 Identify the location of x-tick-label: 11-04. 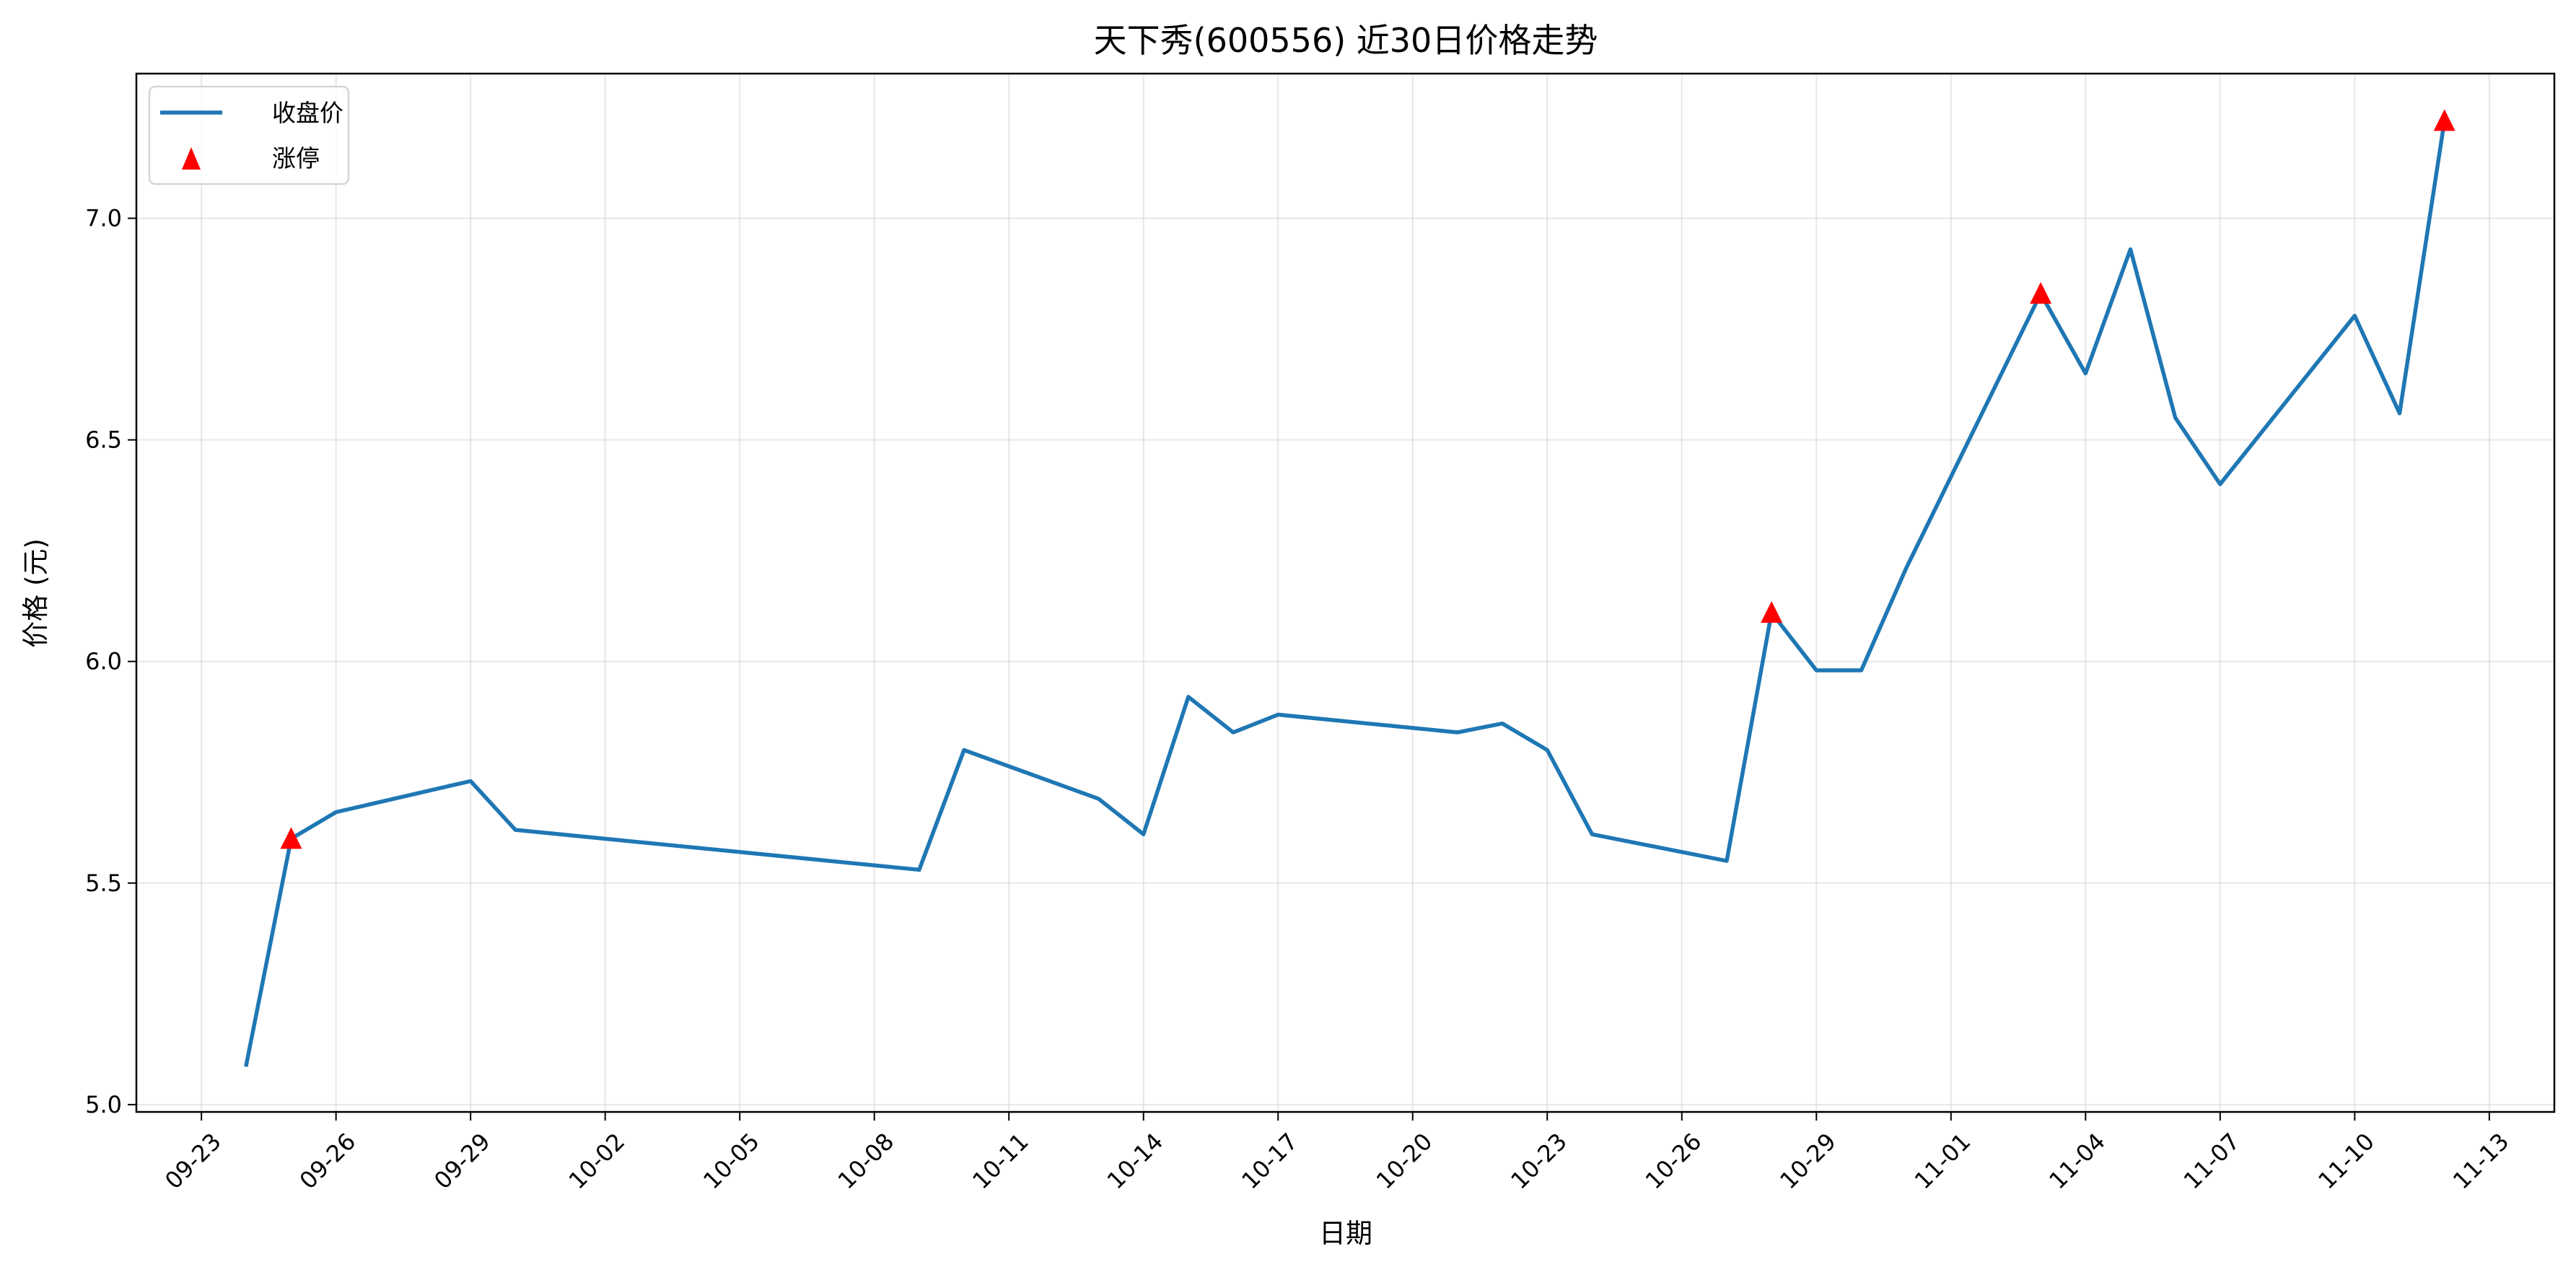
(2077, 1161).